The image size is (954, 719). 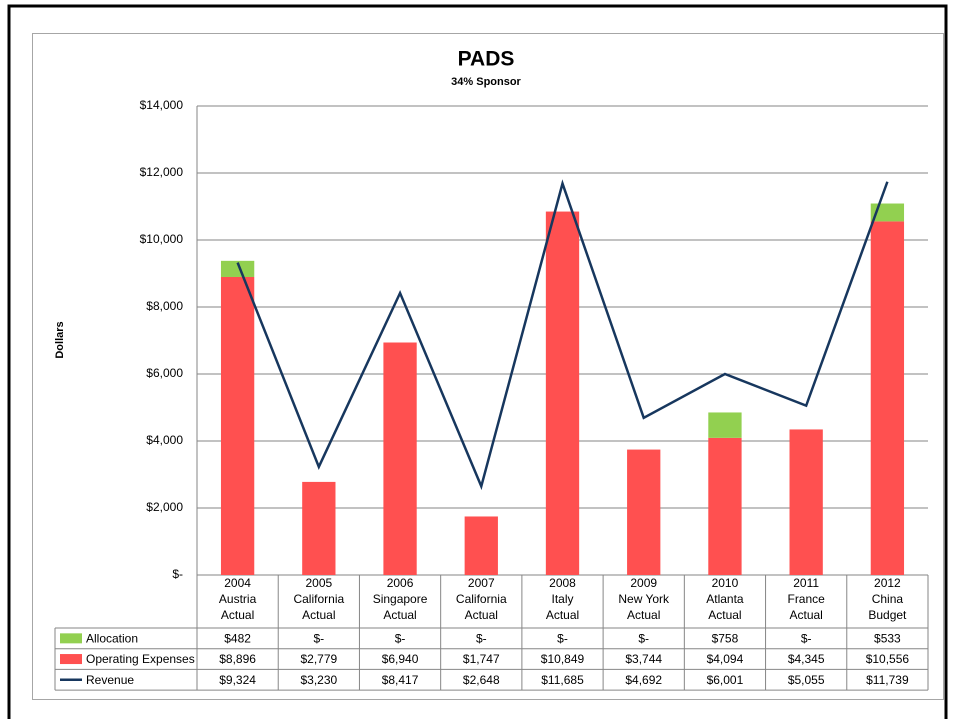 I want to click on y-tick-label: $12,000, so click(x=162, y=172).